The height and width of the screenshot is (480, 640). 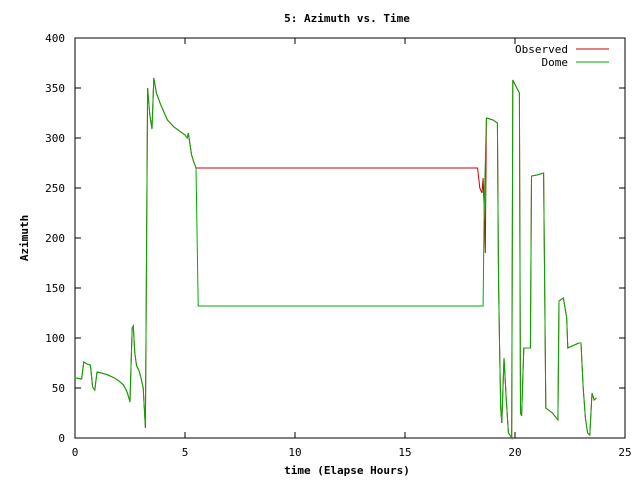 I want to click on x-tick-label: 0, so click(x=75, y=452).